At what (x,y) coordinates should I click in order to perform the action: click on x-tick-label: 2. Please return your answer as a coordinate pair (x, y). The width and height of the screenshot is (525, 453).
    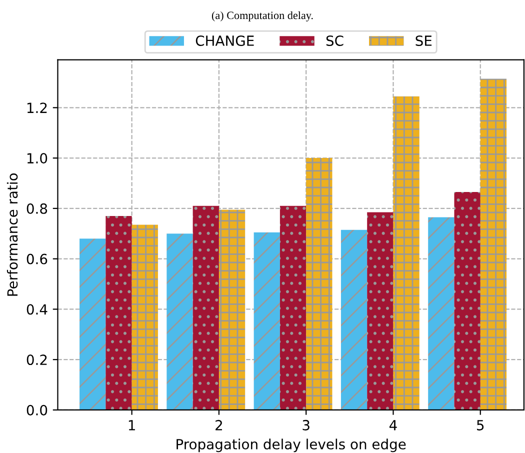
    Looking at the image, I should click on (219, 425).